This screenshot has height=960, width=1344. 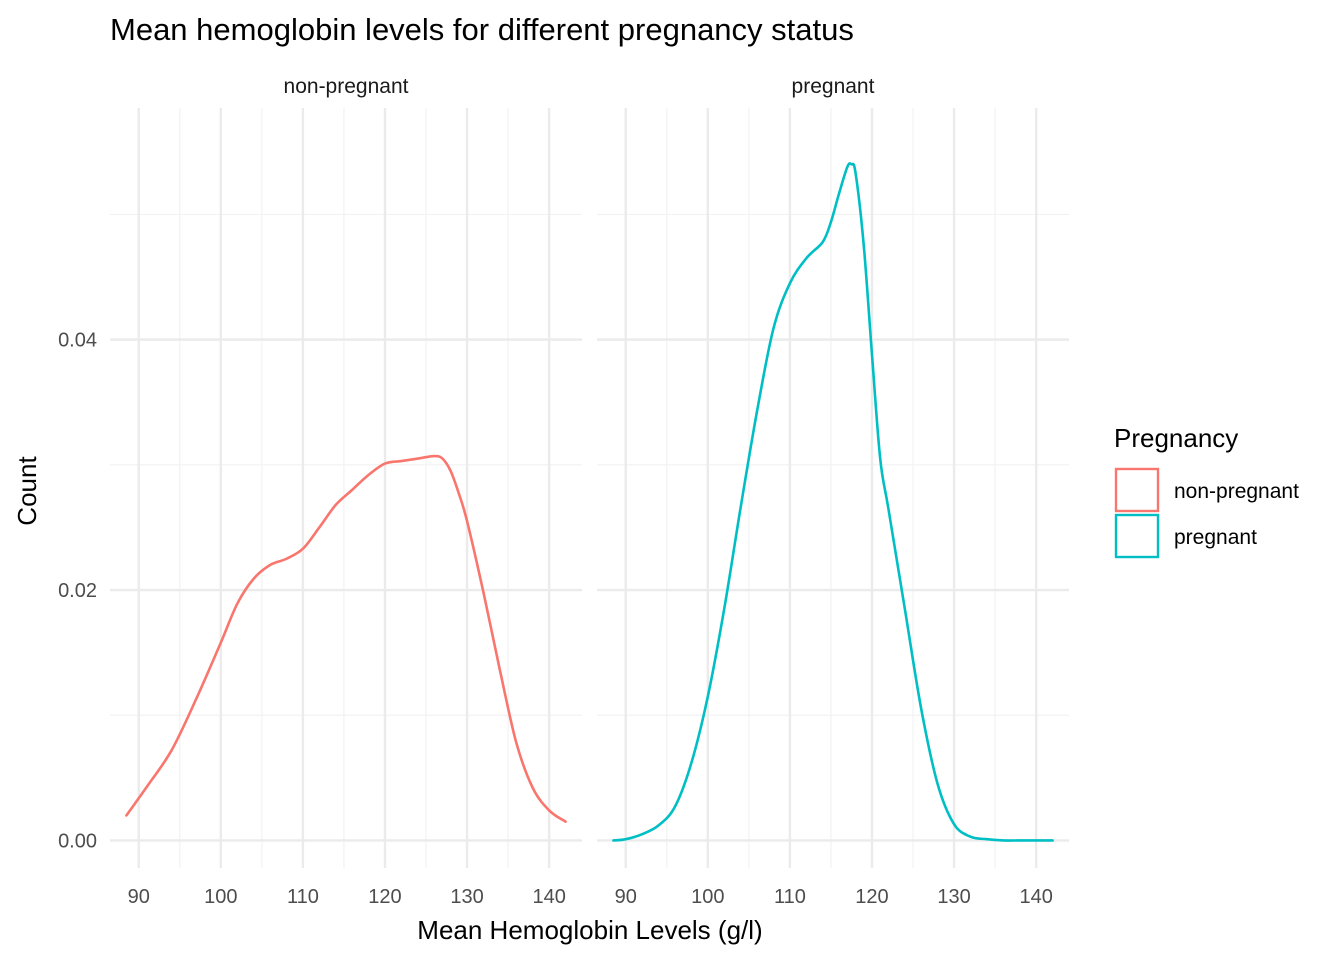 I want to click on y-tick-label: 0.04, so click(x=77, y=341).